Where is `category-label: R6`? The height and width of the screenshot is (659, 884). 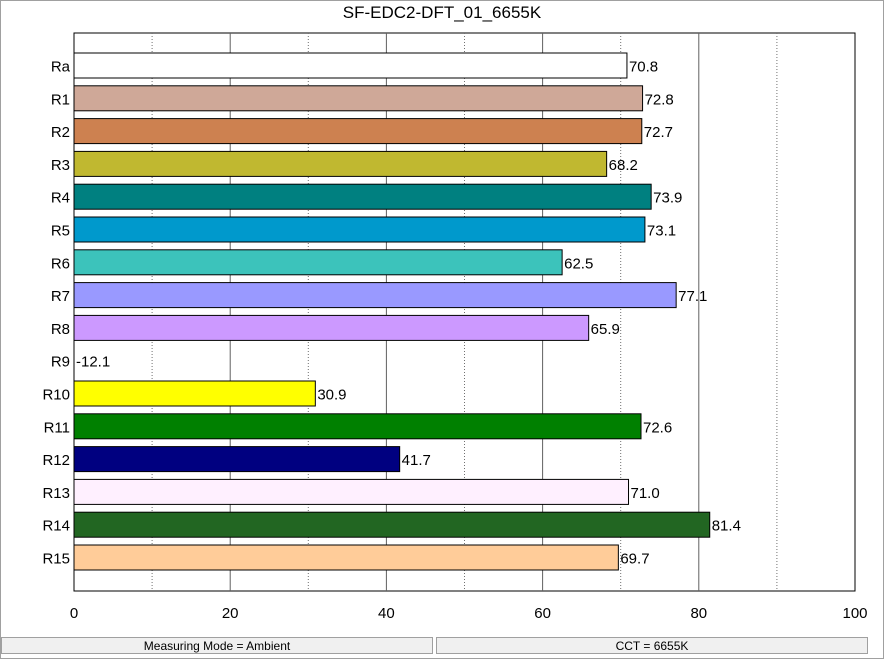
category-label: R6 is located at coordinates (60, 263).